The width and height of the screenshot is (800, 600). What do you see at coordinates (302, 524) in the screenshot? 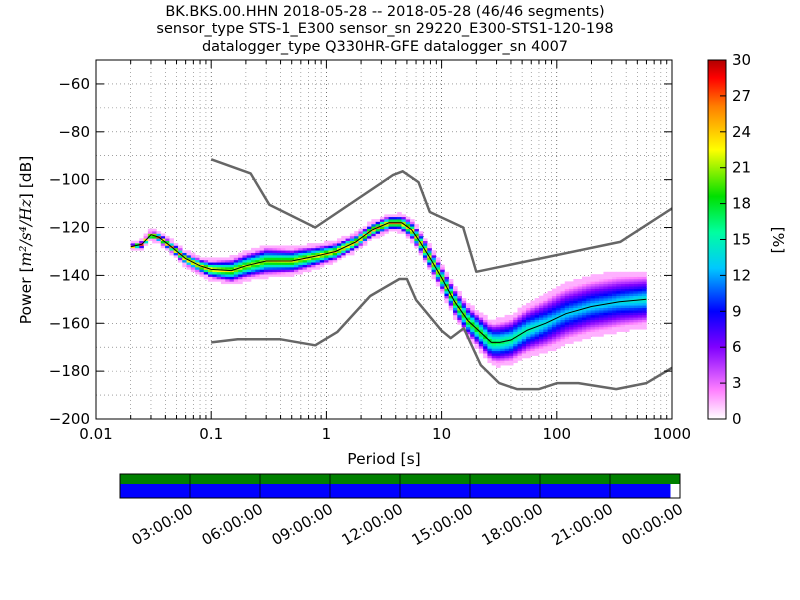
I see `timeline-label: 09:00:00` at bounding box center [302, 524].